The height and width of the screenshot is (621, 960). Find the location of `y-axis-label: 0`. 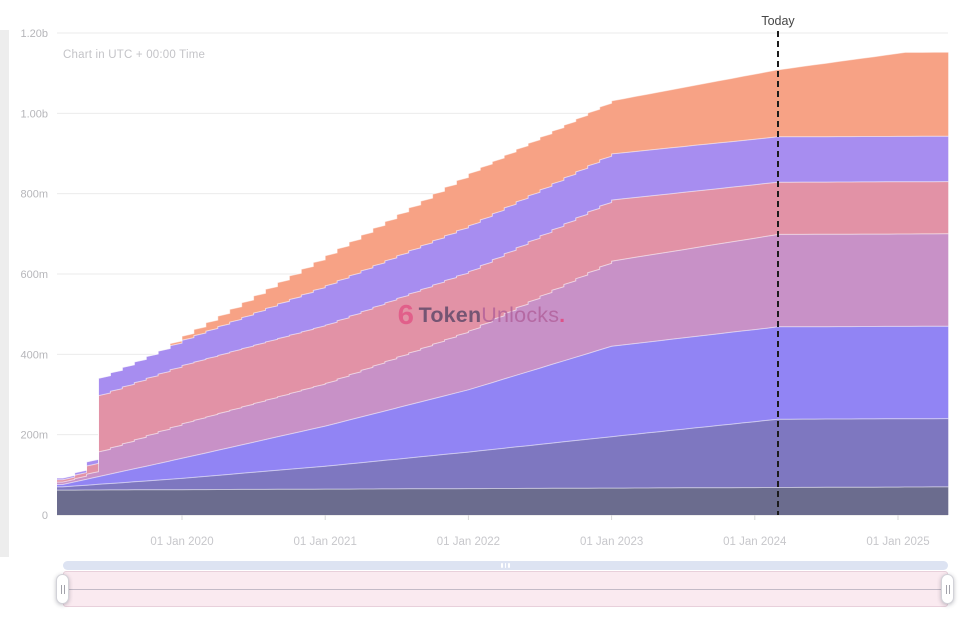

y-axis-label: 0 is located at coordinates (45, 516).